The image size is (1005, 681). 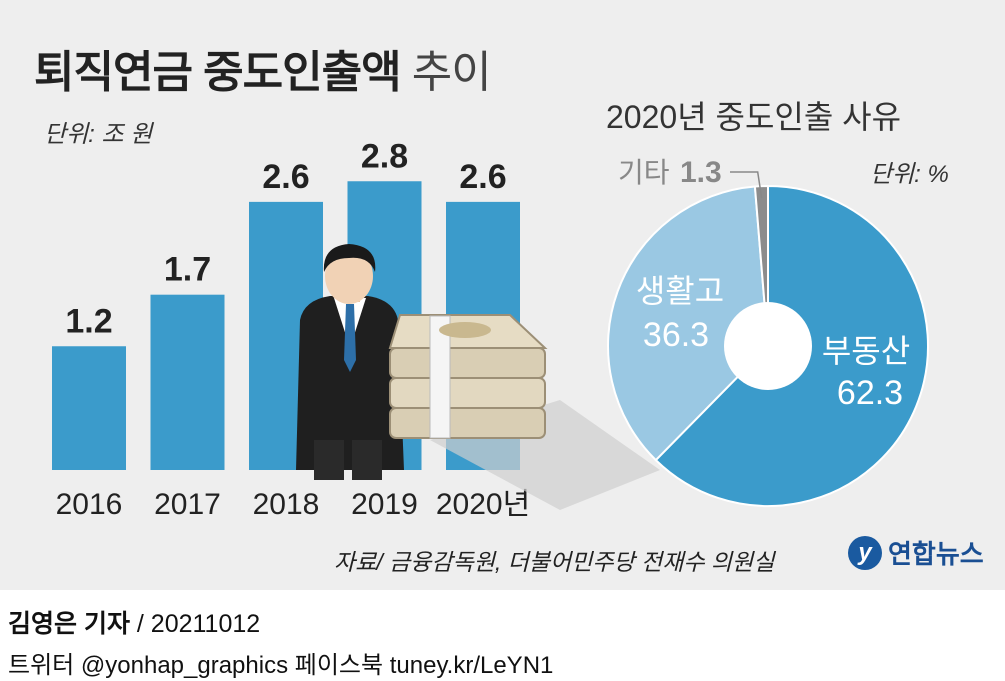 What do you see at coordinates (768, 346) in the screenshot?
I see `pie-center-hole` at bounding box center [768, 346].